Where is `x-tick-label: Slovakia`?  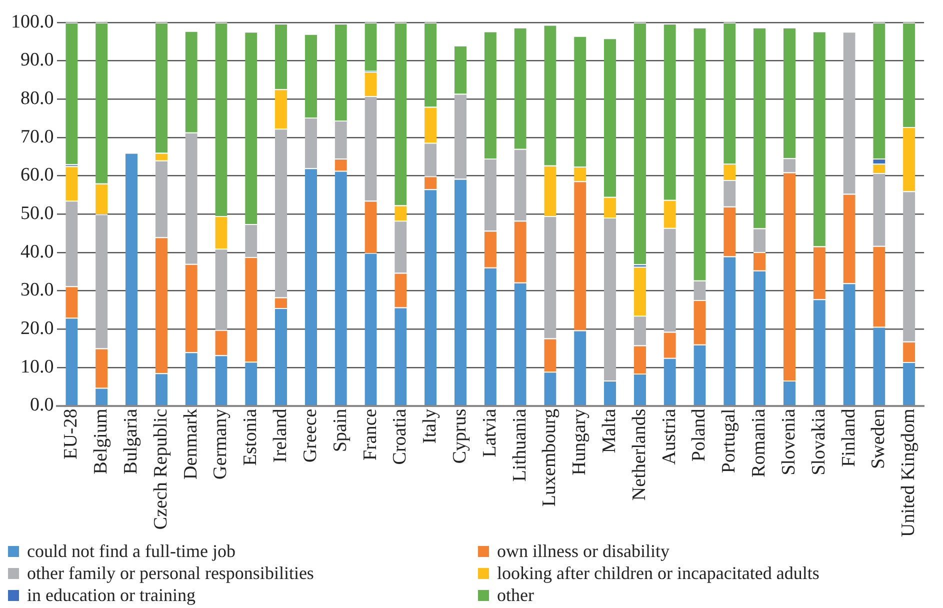 x-tick-label: Slovakia is located at coordinates (819, 442).